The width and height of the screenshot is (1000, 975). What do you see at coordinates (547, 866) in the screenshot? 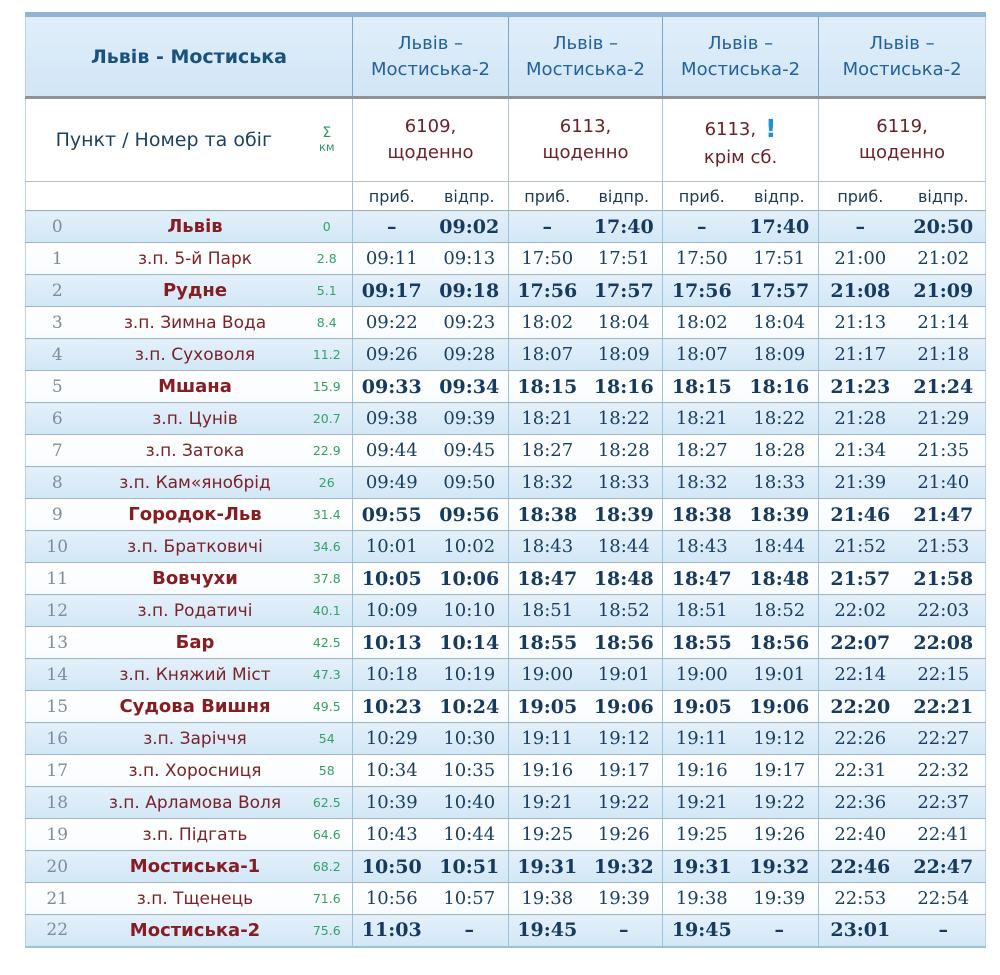
I see `arrival-time-cell: 19:31` at bounding box center [547, 866].